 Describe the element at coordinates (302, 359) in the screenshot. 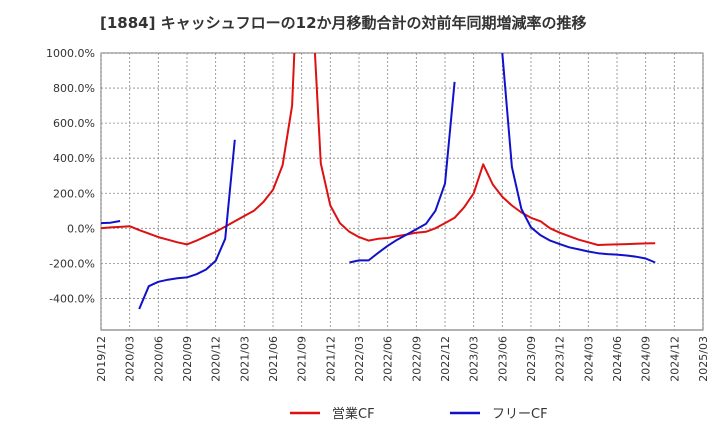

I see `x-tick-label: 2021/09` at that location.